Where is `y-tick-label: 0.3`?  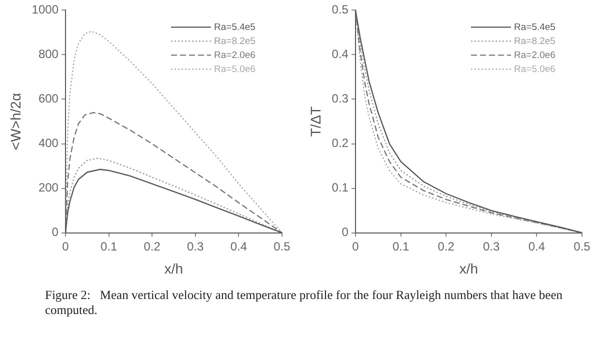 y-tick-label: 0.3 is located at coordinates (340, 99).